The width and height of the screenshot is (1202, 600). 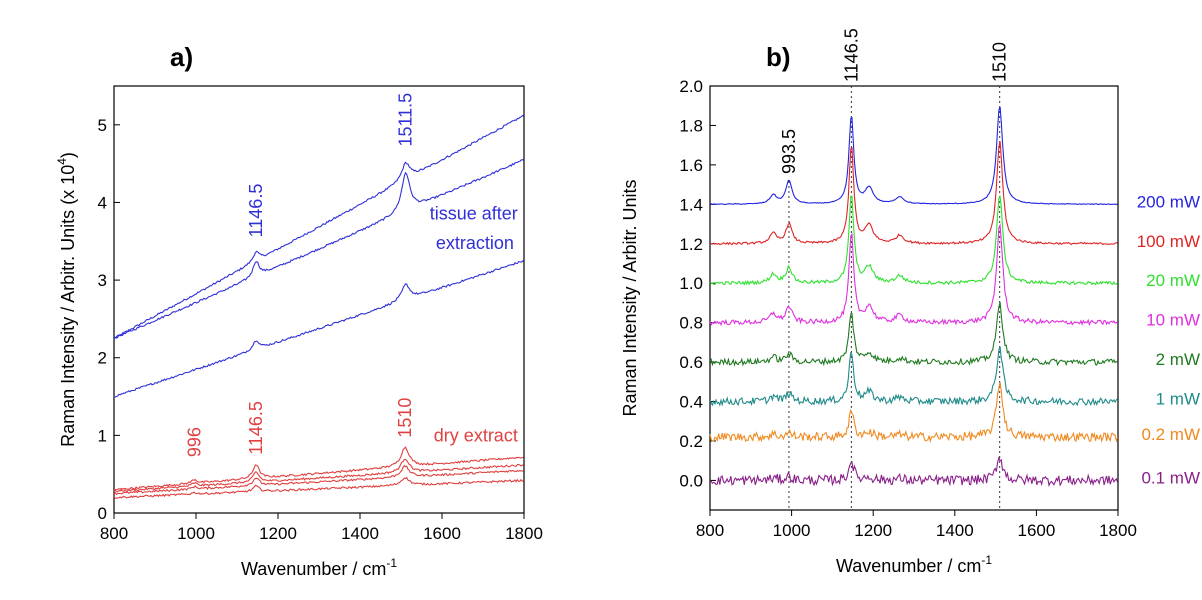 What do you see at coordinates (102, 202) in the screenshot?
I see `y-tick-label: 4` at bounding box center [102, 202].